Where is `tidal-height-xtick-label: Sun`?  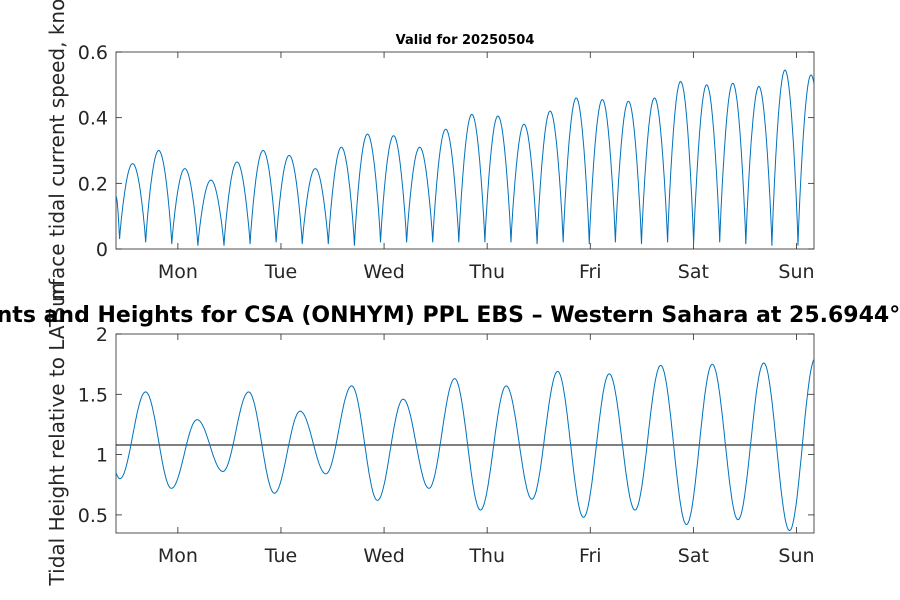
tidal-height-xtick-label: Sun is located at coordinates (796, 556).